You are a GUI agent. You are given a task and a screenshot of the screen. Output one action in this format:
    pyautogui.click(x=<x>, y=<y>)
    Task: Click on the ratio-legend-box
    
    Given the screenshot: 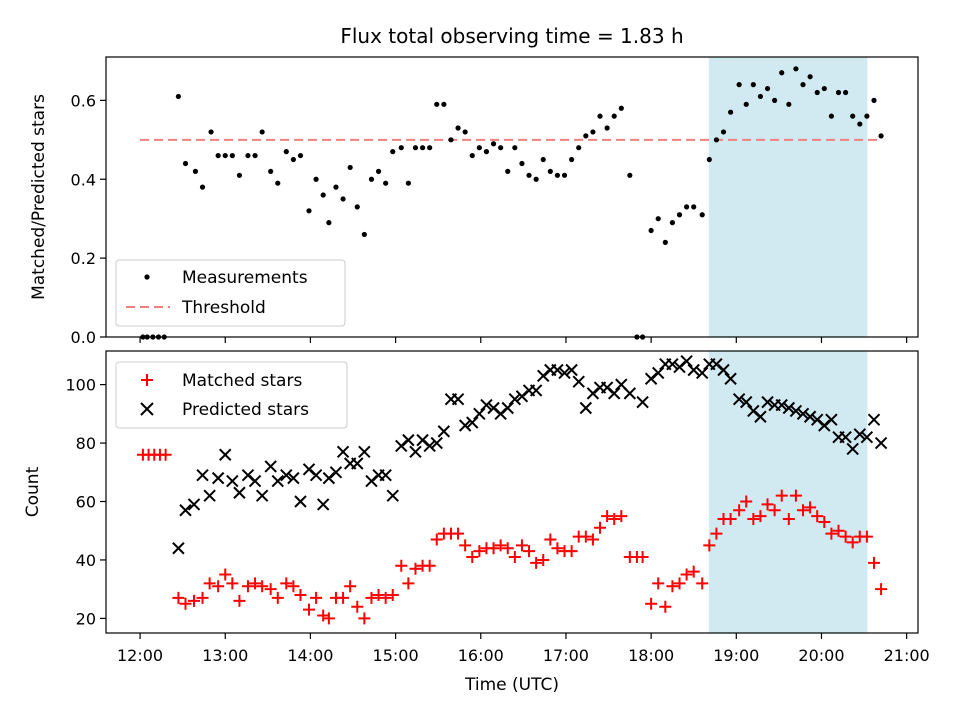 What is the action you would take?
    pyautogui.click(x=230, y=293)
    